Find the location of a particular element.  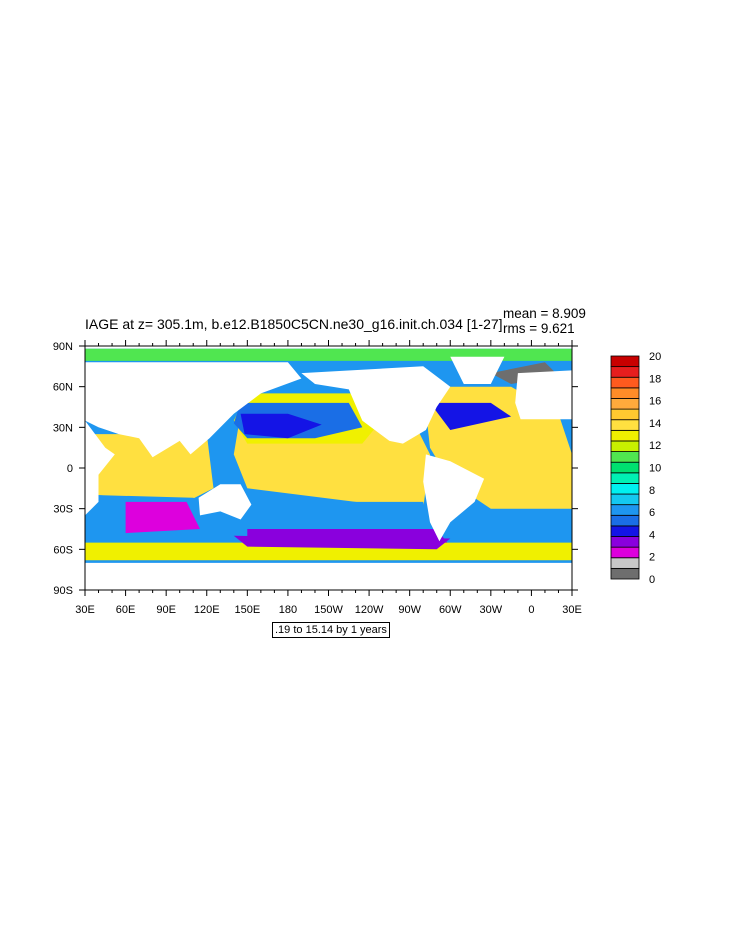

colorbar: 0 2 4 6 8 10 12 14 16 18 20 is located at coordinates (635, 468).